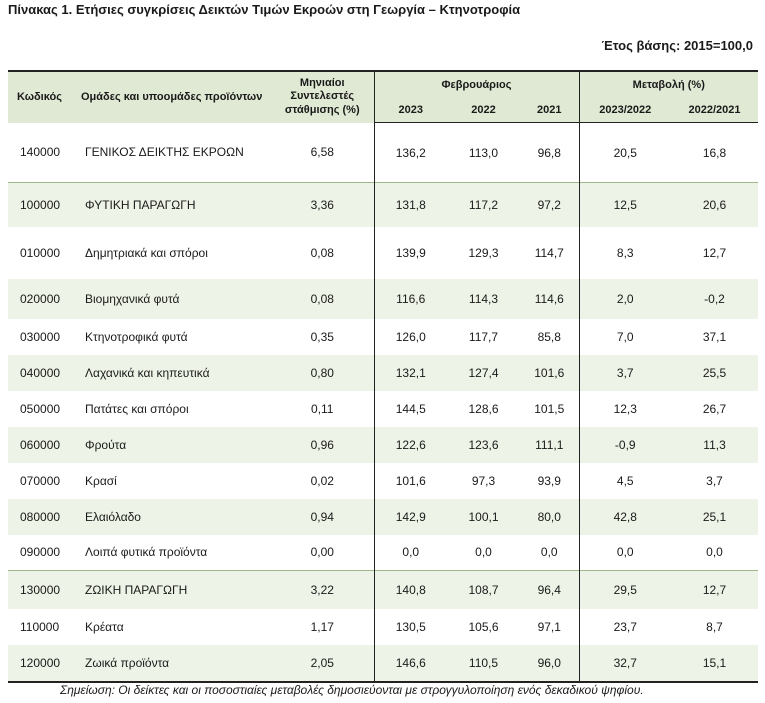 Image resolution: width=765 pixels, height=703 pixels. Describe the element at coordinates (550, 298) in the screenshot. I see `row-2021: 114,6` at that location.